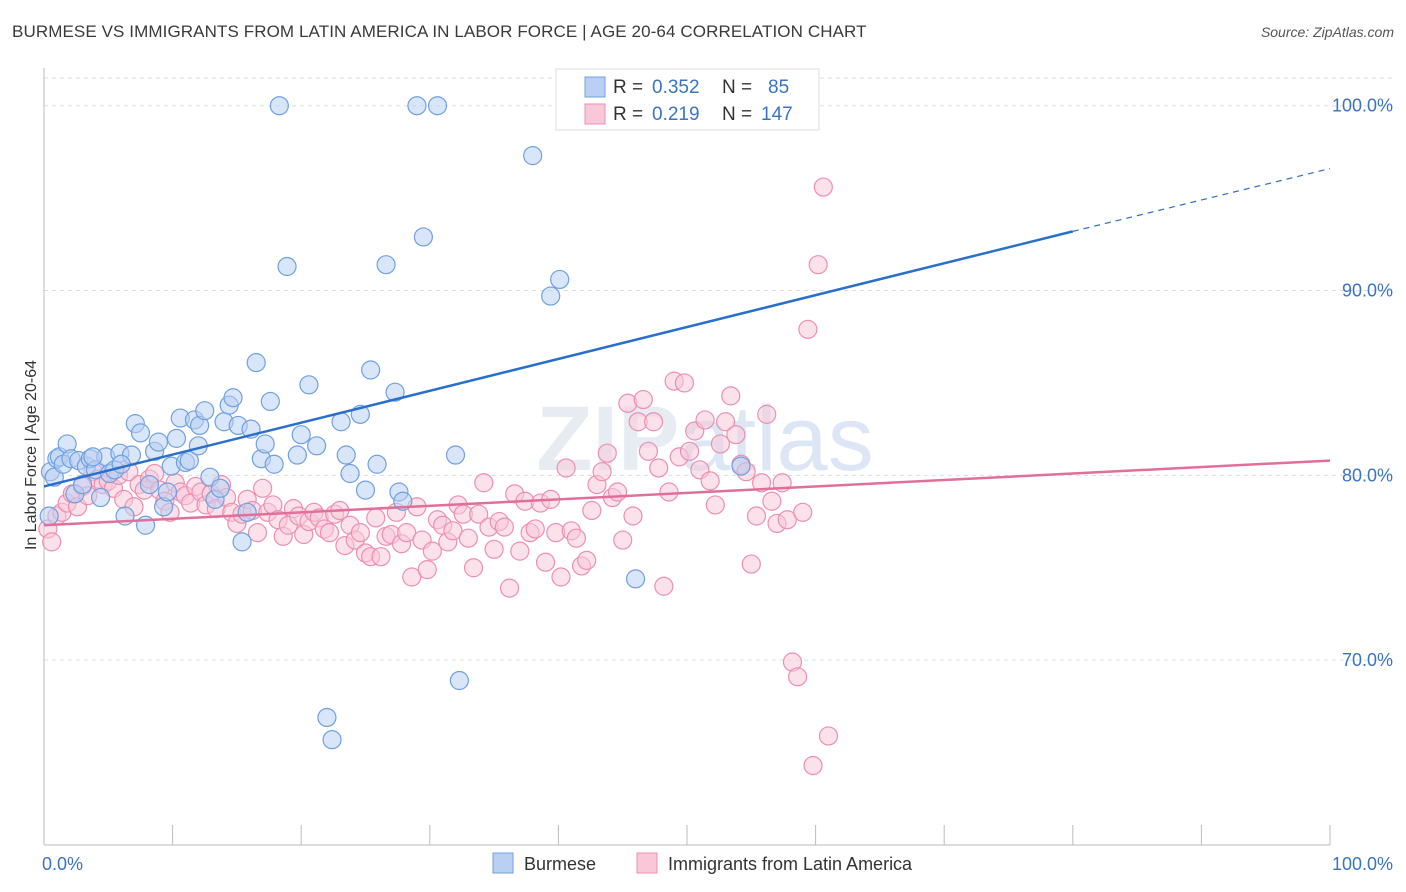 This screenshot has width=1406, height=892. Describe the element at coordinates (560, 864) in the screenshot. I see `legend-burmese-label: Burmese` at that location.